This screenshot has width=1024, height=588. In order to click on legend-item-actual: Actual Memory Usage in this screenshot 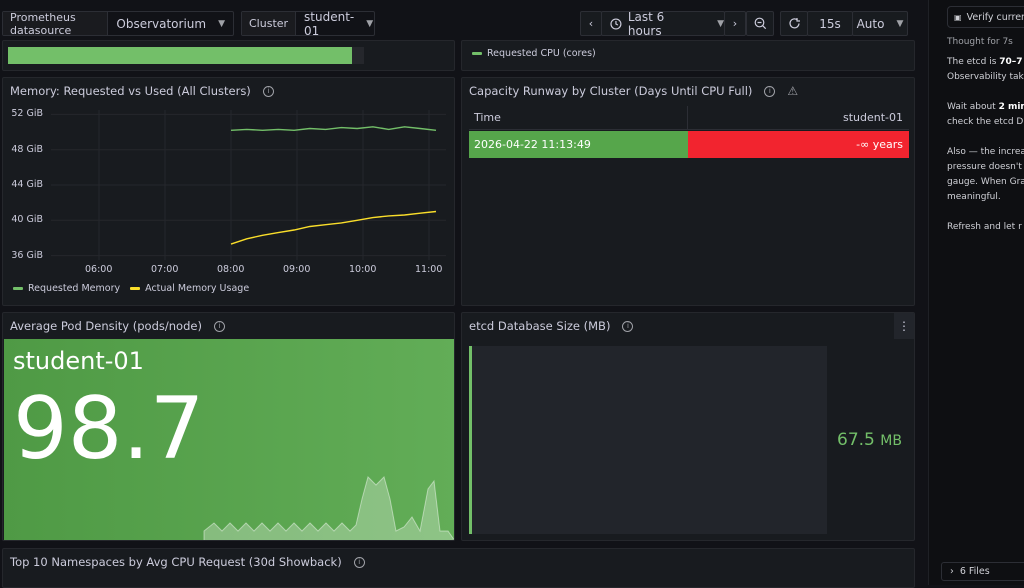, I will do `click(189, 288)`.